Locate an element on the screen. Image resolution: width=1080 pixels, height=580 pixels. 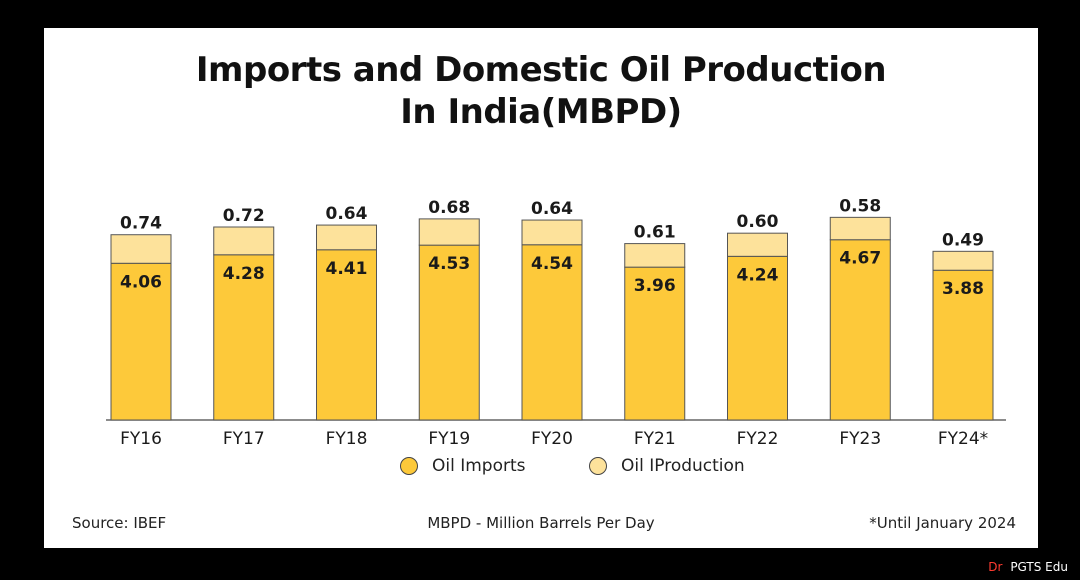
legend-item-imports: Oil Imports is located at coordinates (463, 466).